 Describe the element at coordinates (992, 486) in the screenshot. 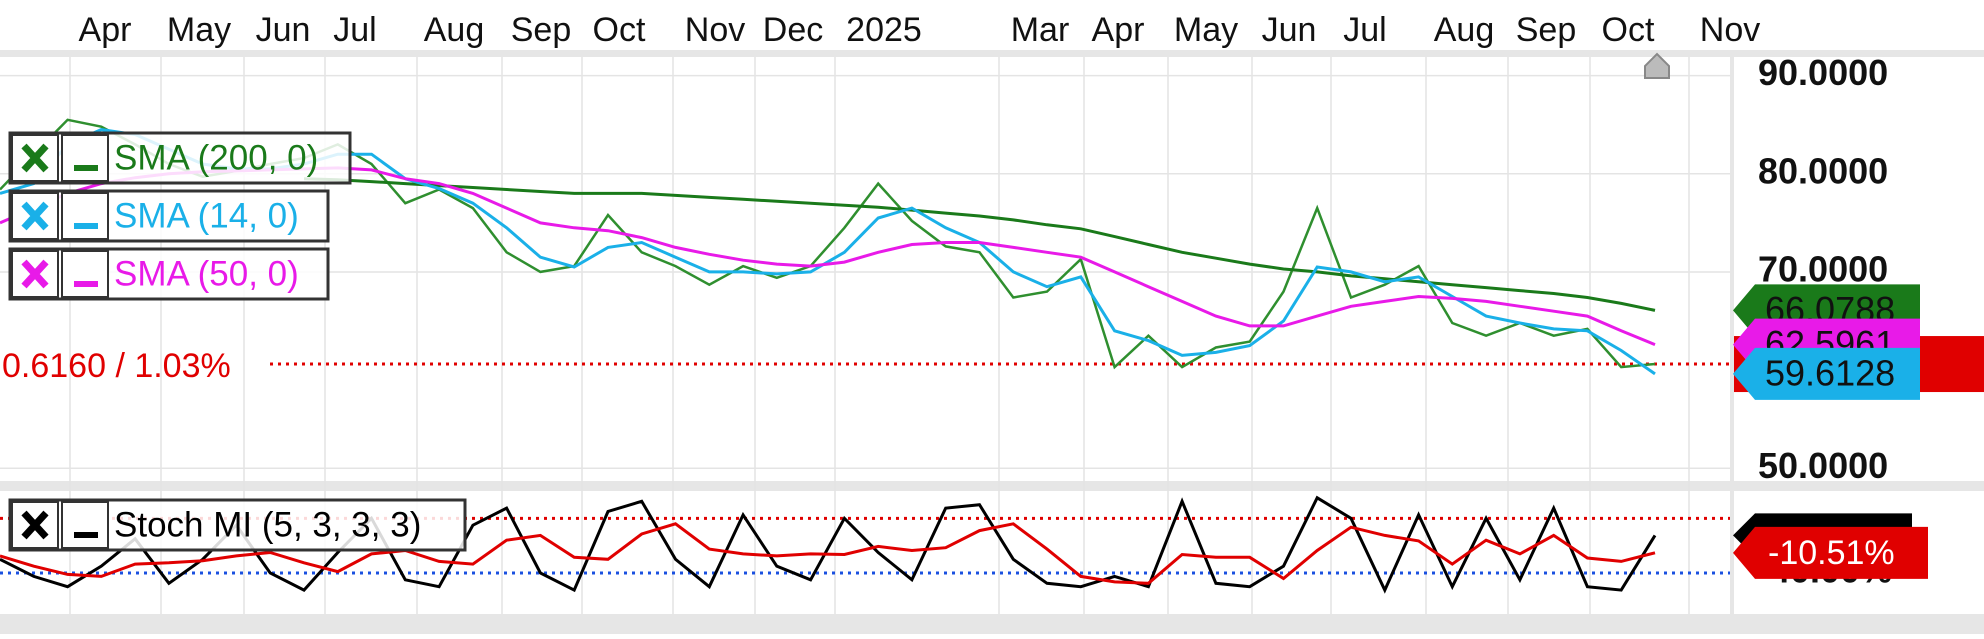

I see `panel-separator` at that location.